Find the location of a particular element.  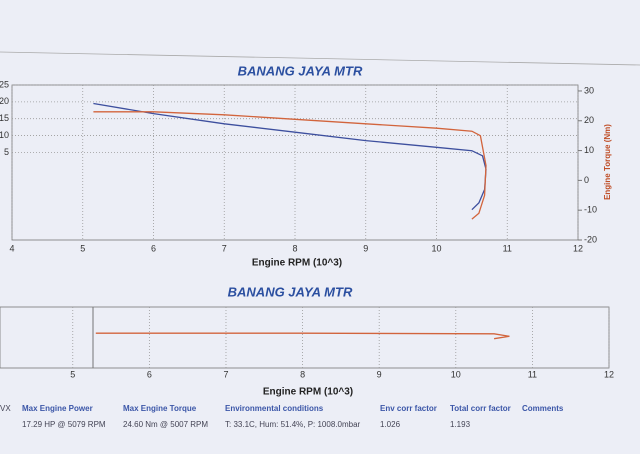

y-tick-label: 20 is located at coordinates (4, 101).